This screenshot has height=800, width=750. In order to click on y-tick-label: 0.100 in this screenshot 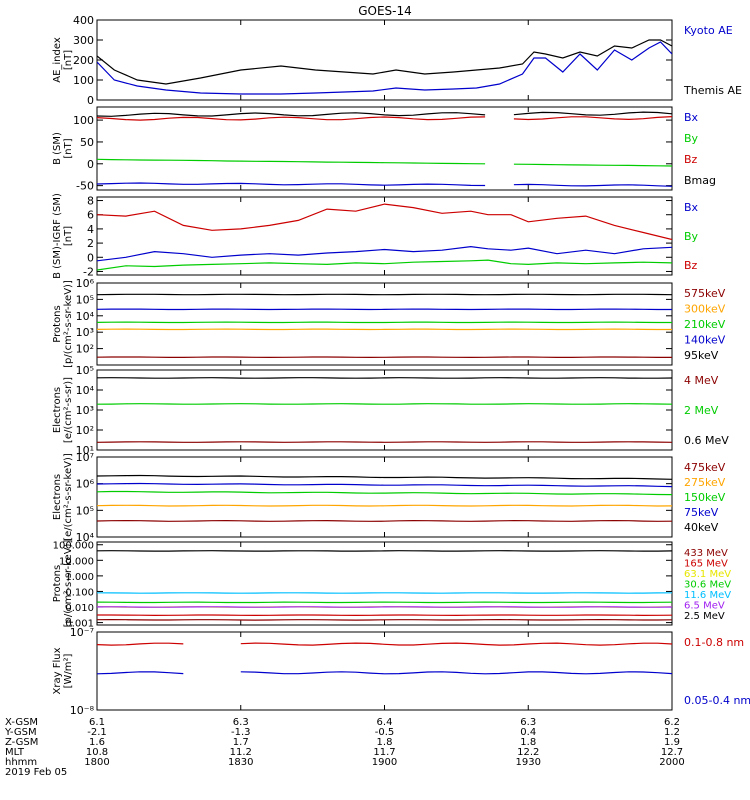, I will do `click(79, 592)`.